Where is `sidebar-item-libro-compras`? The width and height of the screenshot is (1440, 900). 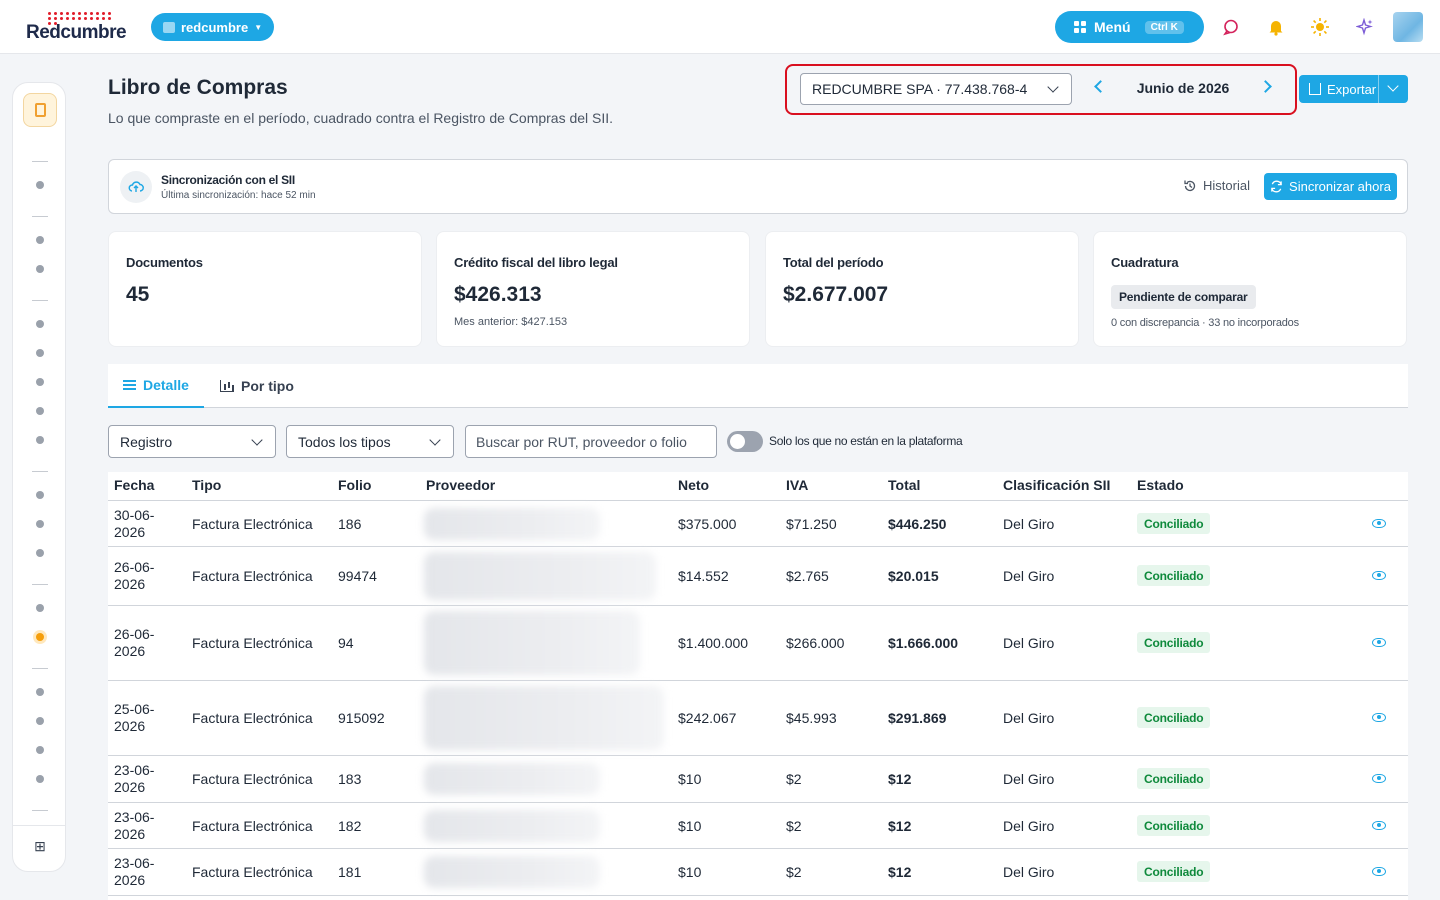
sidebar-item-libro-compras is located at coordinates (40, 110).